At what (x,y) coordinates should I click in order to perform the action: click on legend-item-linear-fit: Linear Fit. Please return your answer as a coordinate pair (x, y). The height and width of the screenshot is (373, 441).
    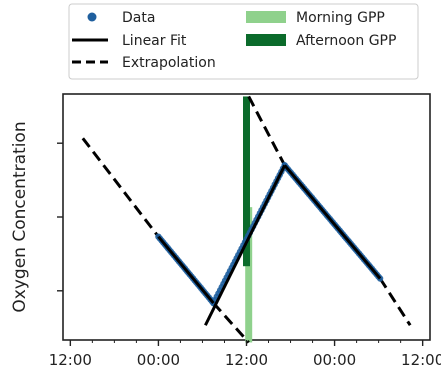
    Looking at the image, I should click on (129, 41).